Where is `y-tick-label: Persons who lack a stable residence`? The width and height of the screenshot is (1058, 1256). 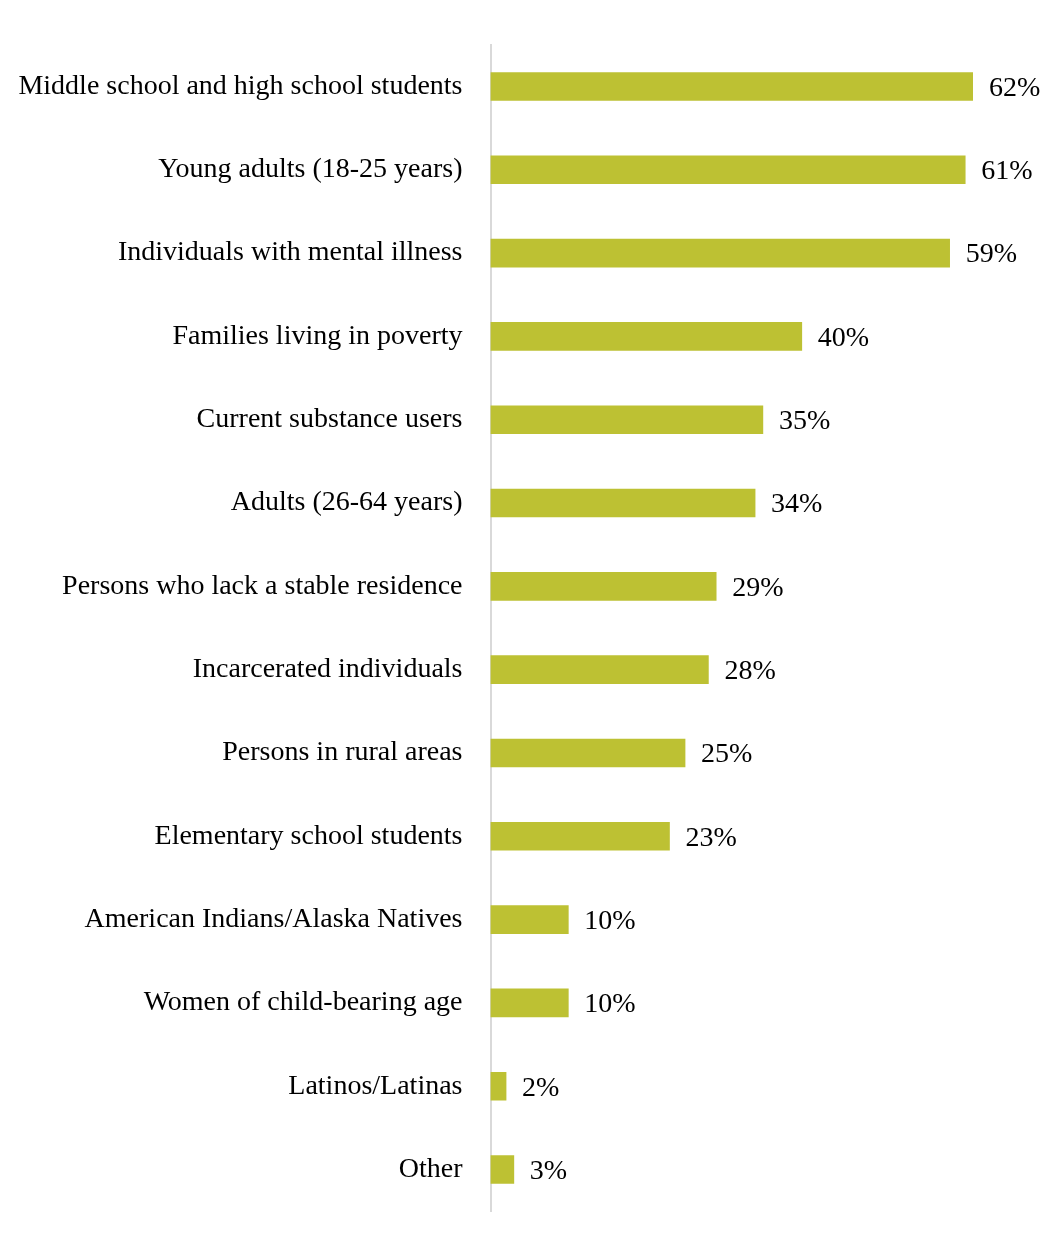
y-tick-label: Persons who lack a stable residence is located at coordinates (262, 584).